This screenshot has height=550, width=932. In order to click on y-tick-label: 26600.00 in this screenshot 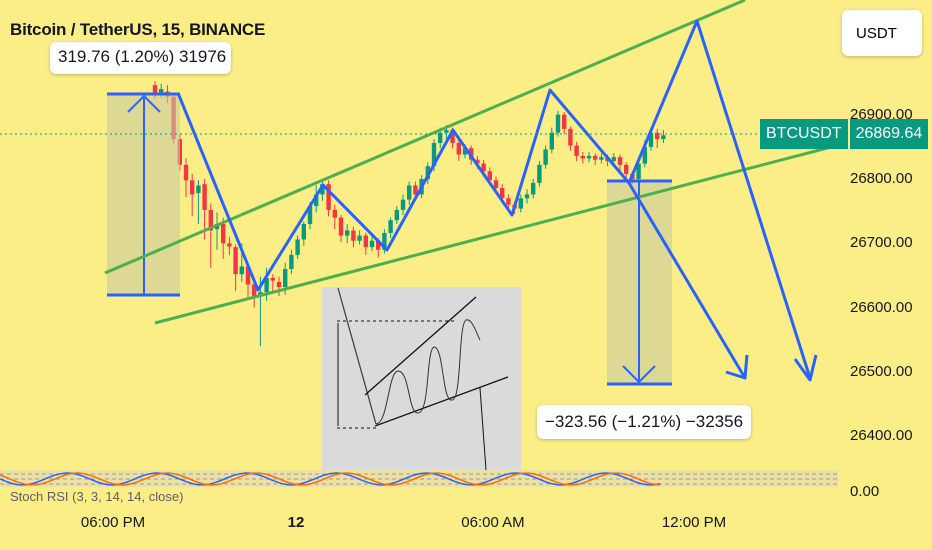, I will do `click(881, 307)`.